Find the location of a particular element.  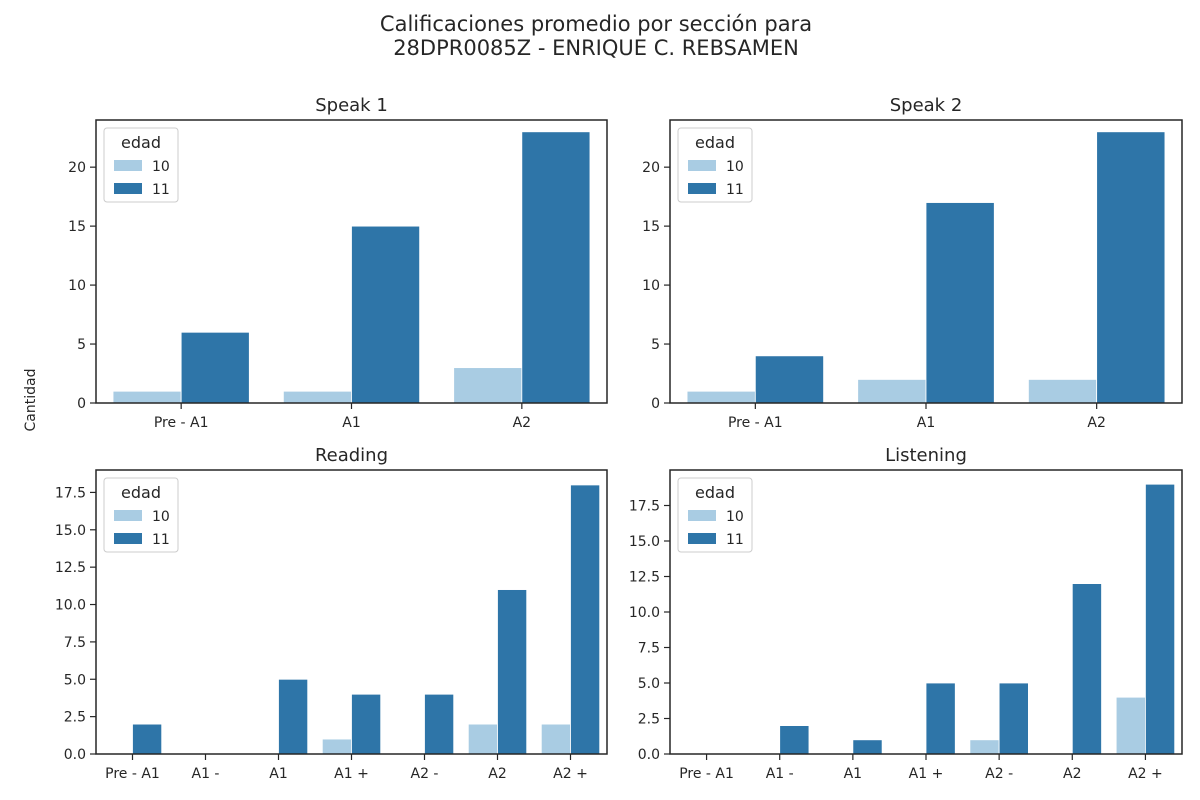

panel-title: Speak 1 is located at coordinates (351, 105).